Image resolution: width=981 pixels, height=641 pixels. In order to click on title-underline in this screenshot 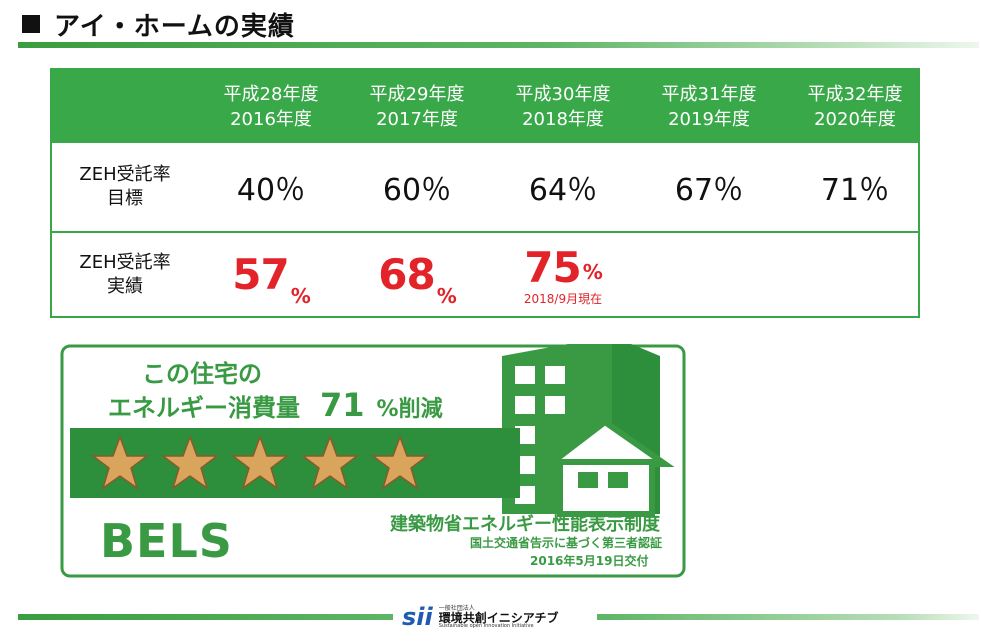, I will do `click(498, 45)`.